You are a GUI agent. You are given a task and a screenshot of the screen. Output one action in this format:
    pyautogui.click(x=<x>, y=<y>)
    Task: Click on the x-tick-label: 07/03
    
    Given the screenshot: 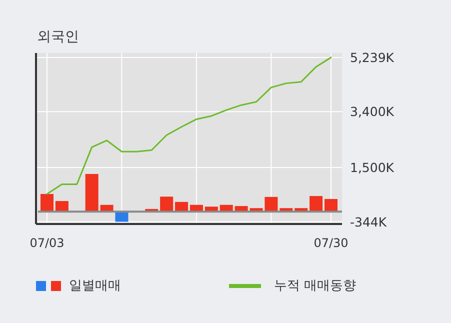 What is the action you would take?
    pyautogui.click(x=47, y=243)
    